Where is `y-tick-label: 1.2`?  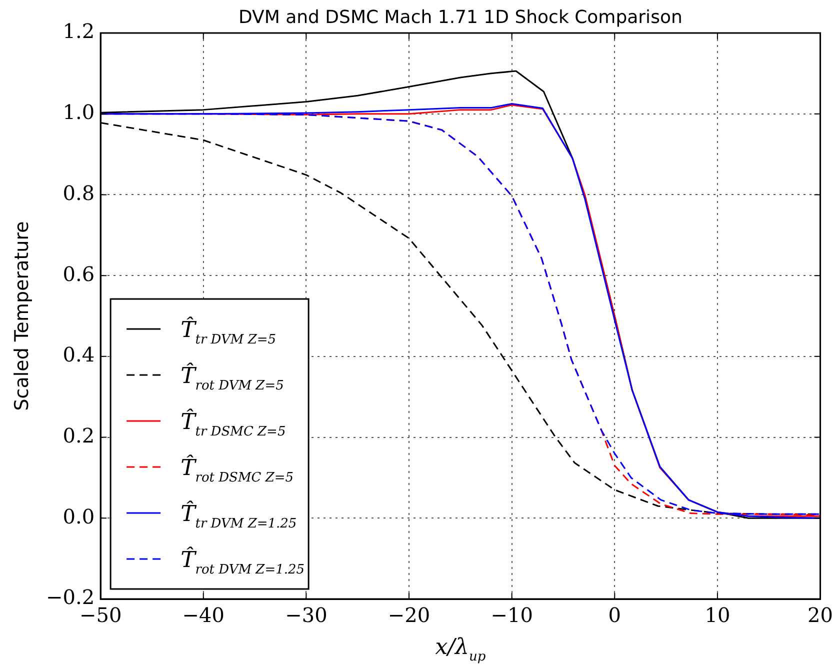 y-tick-label: 1.2 is located at coordinates (78, 31).